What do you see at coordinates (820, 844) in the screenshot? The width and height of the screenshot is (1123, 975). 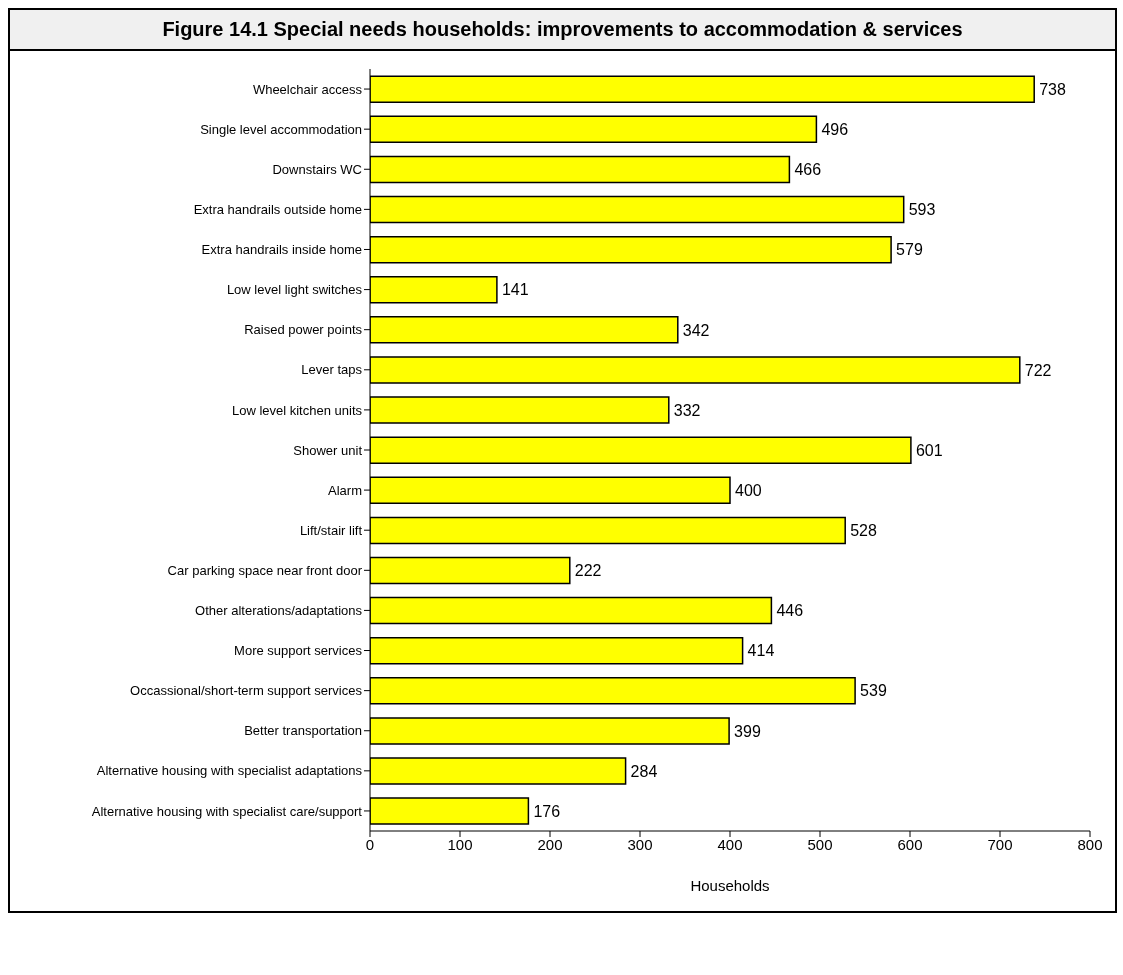 I see `x-tick-label: 500` at bounding box center [820, 844].